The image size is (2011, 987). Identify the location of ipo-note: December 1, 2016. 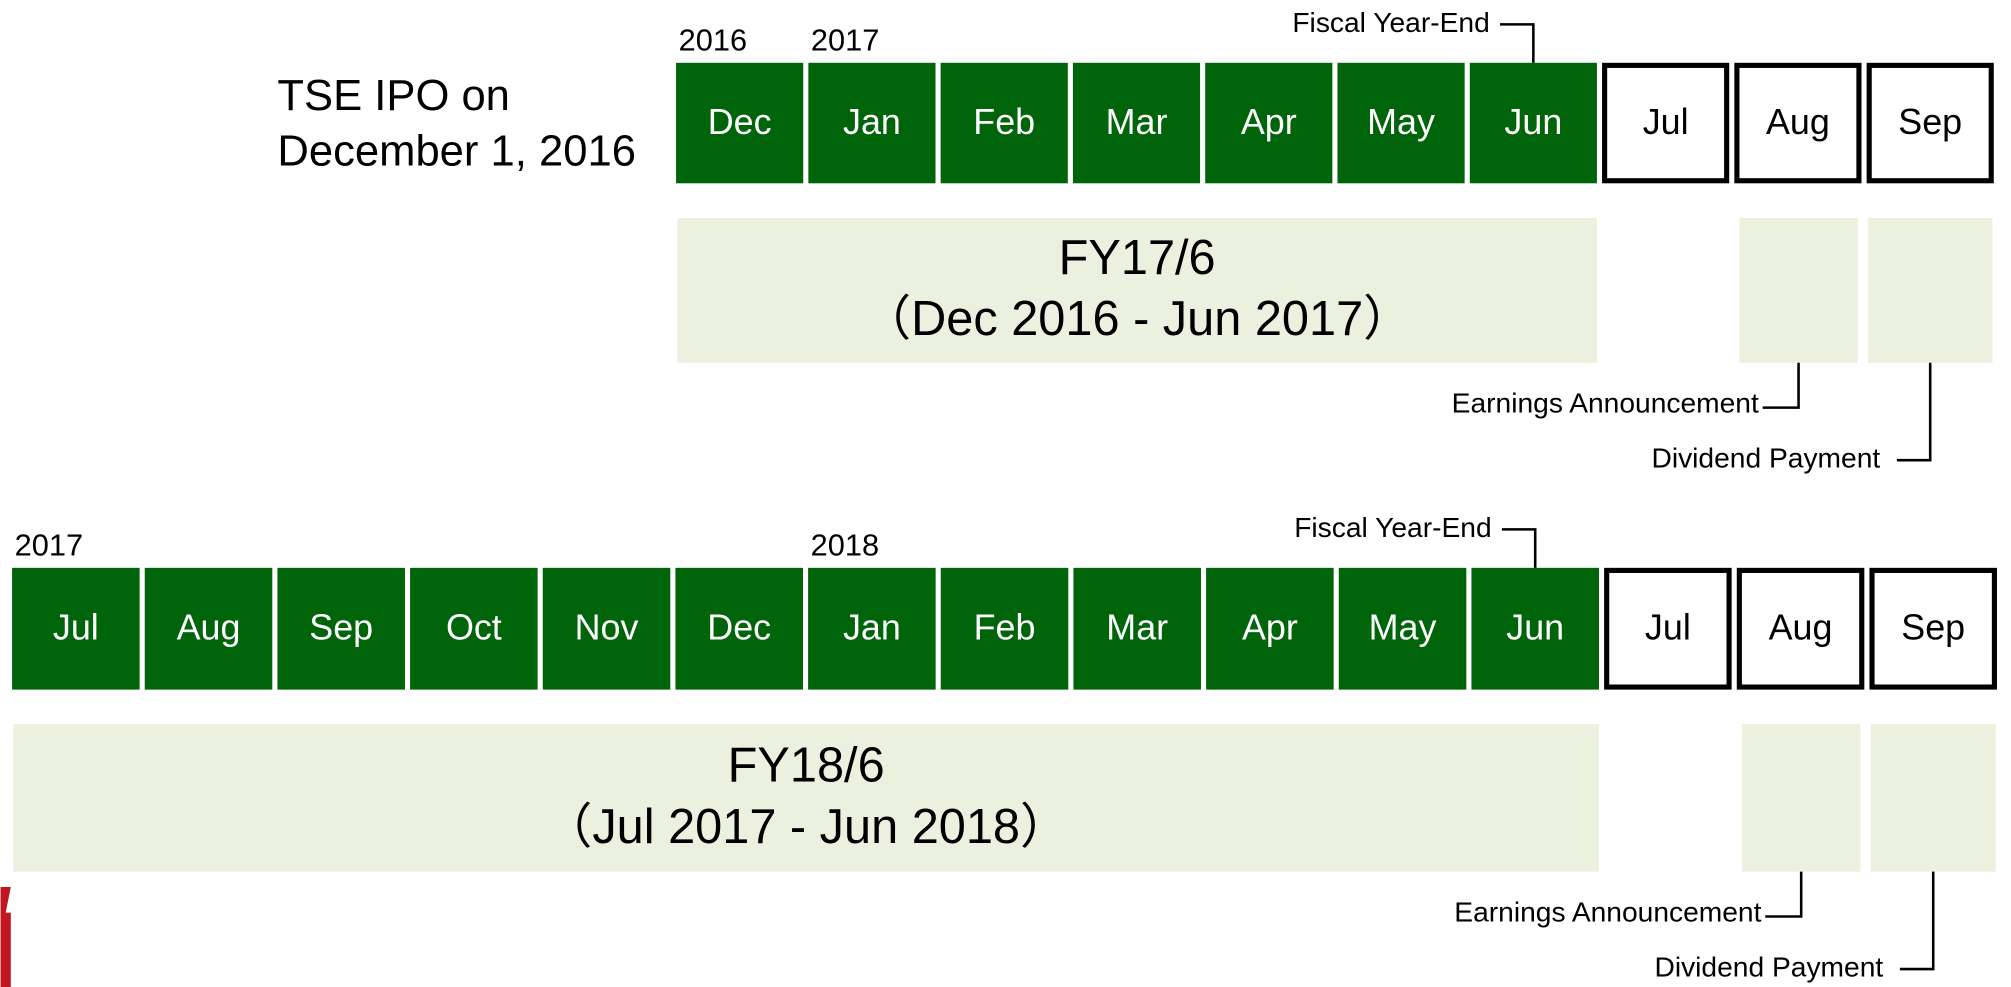
(456, 151).